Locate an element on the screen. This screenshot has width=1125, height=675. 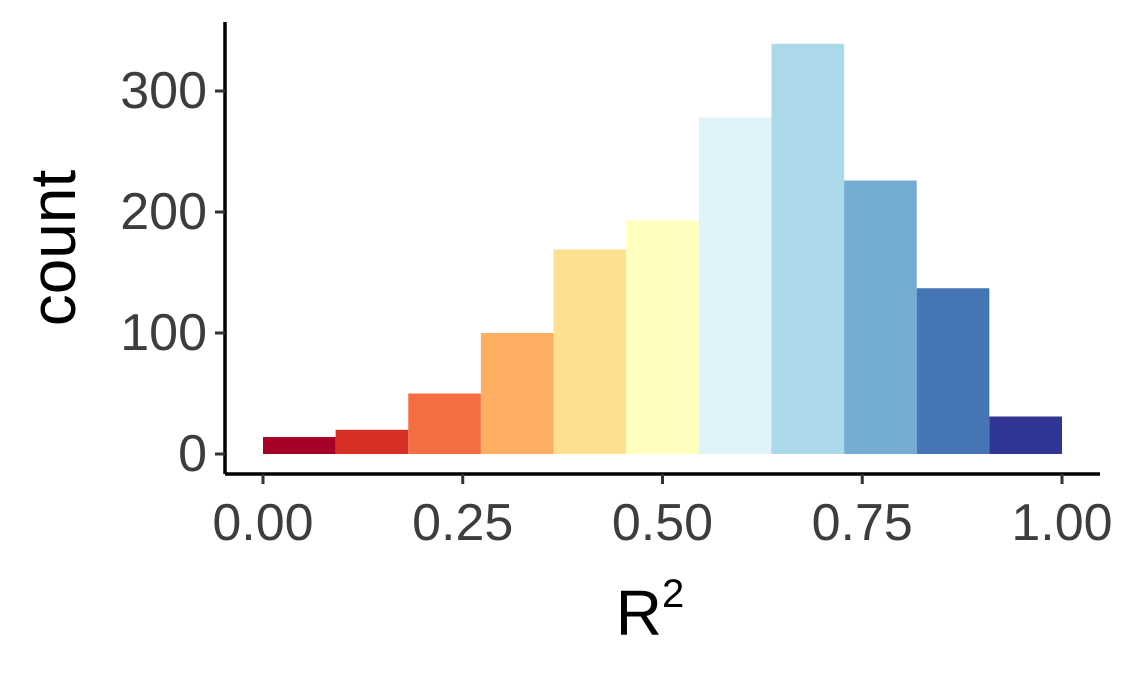
x-axis-title-superscript: 2 is located at coordinates (673, 594).